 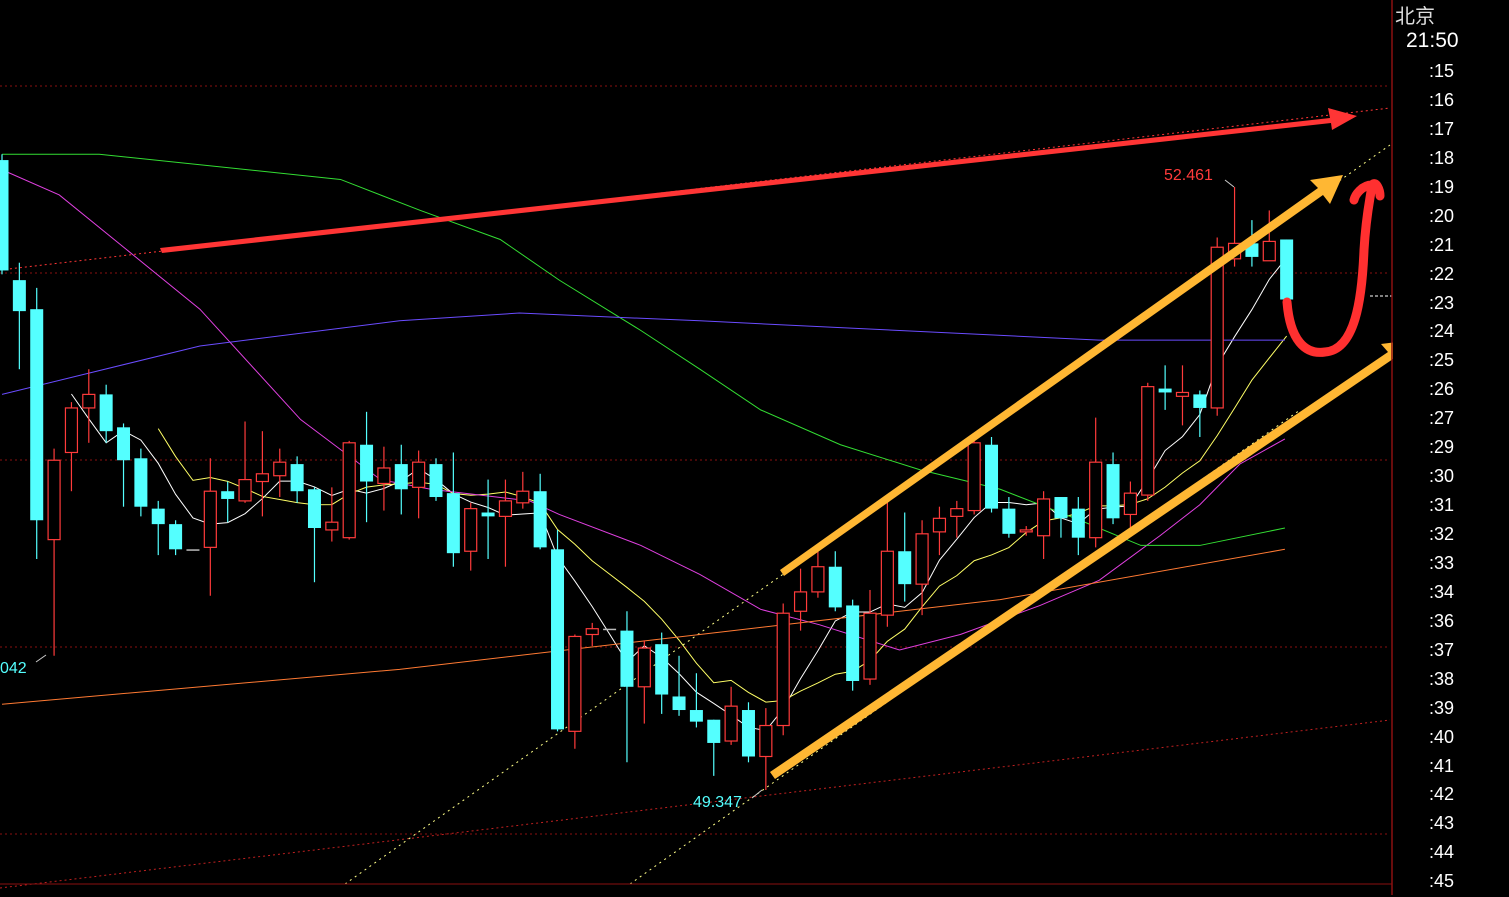 What do you see at coordinates (1442, 389) in the screenshot?
I see `axis-tick: :26` at bounding box center [1442, 389].